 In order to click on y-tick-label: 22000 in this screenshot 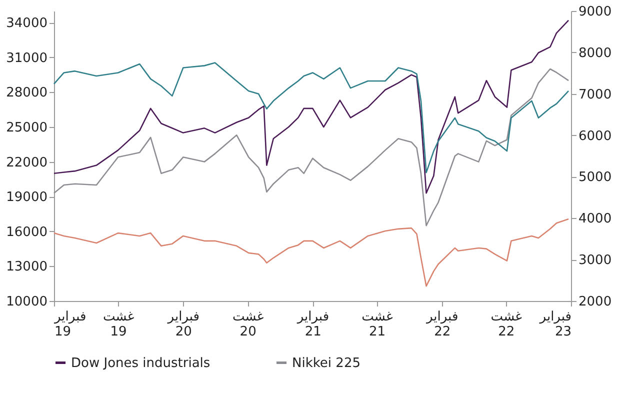, I will do `click(27, 162)`.